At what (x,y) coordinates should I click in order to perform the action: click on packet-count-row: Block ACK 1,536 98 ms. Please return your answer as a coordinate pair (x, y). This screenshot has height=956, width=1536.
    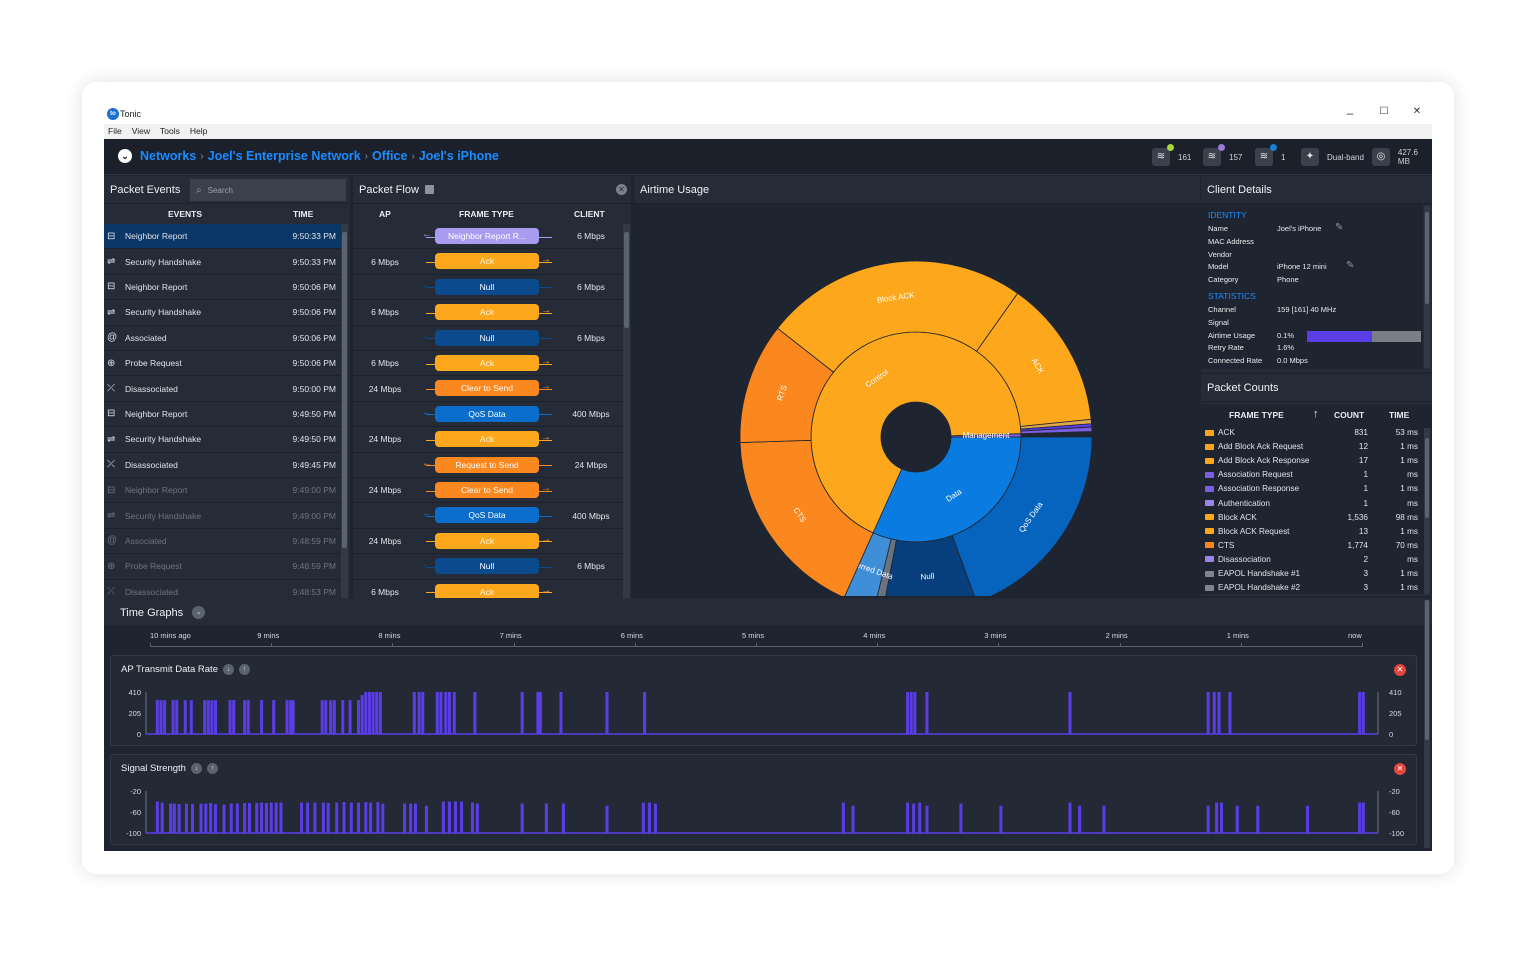
    Looking at the image, I should click on (1313, 518).